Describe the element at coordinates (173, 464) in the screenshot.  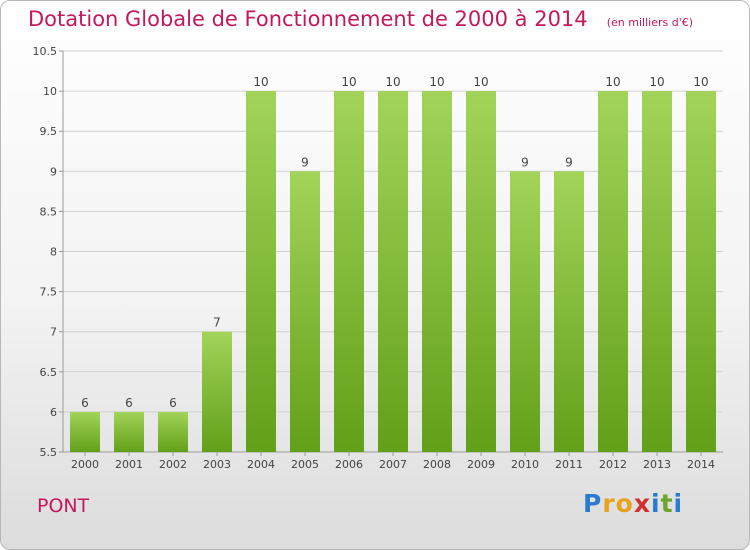
I see `x-tick-label: 2002` at that location.